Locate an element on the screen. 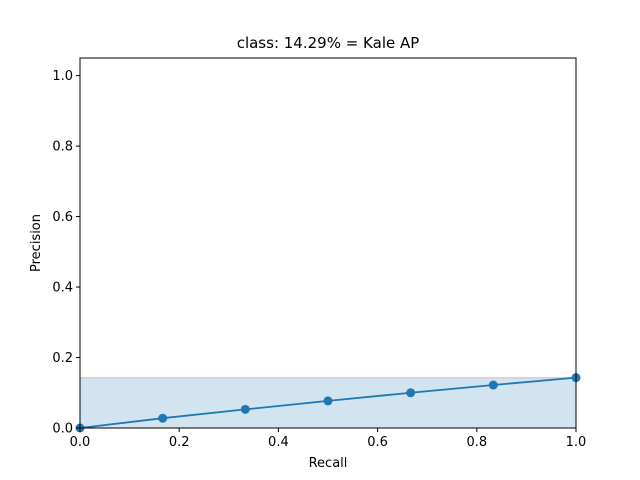 This screenshot has height=480, width=640. y-tick-label: 0.4 is located at coordinates (62, 288).